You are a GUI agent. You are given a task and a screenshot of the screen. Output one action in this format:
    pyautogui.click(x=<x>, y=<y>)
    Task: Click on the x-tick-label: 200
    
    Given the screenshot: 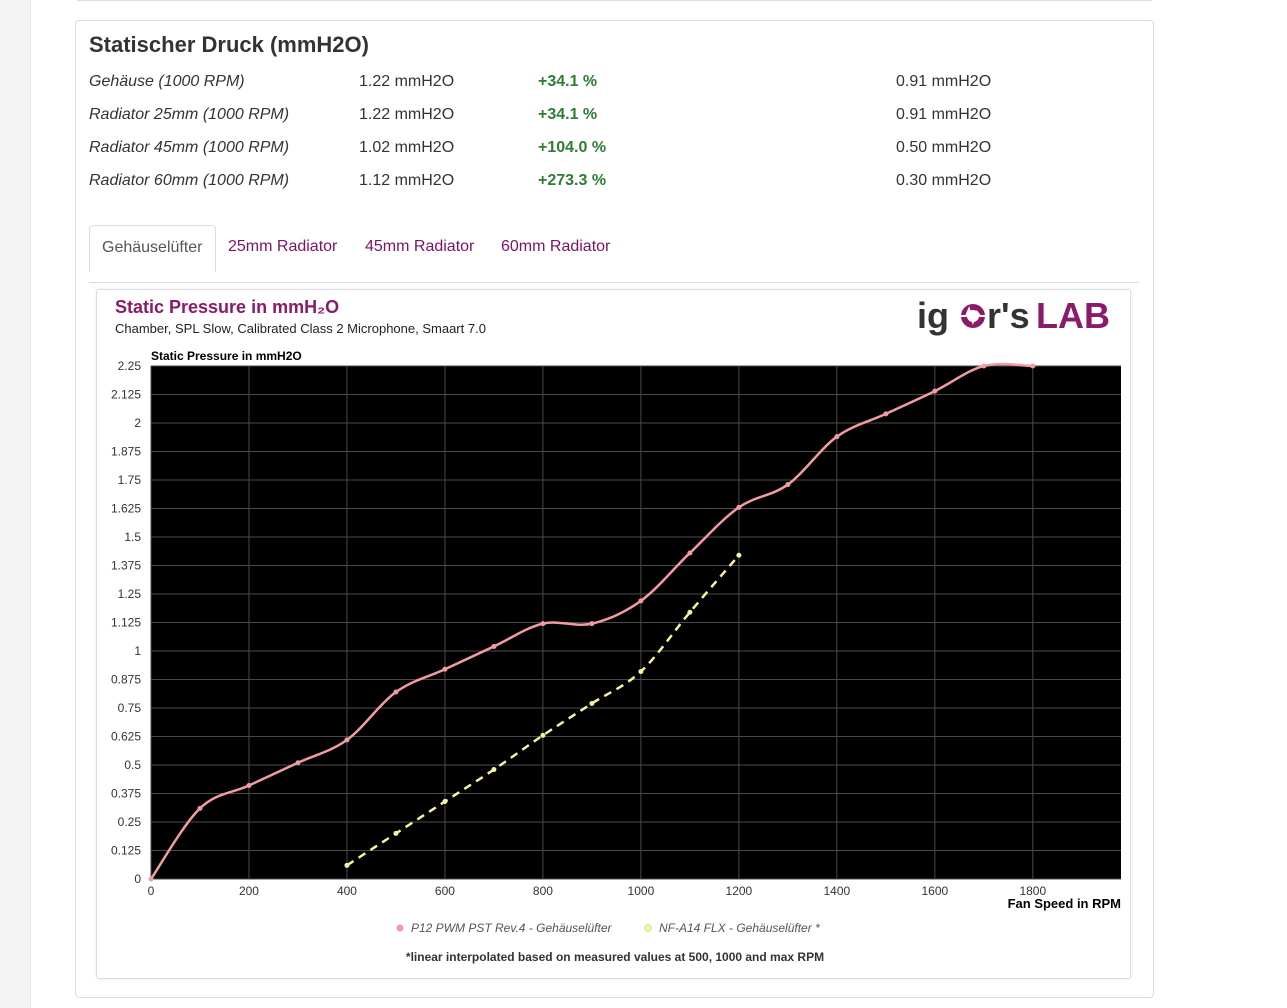 What is the action you would take?
    pyautogui.click(x=249, y=891)
    